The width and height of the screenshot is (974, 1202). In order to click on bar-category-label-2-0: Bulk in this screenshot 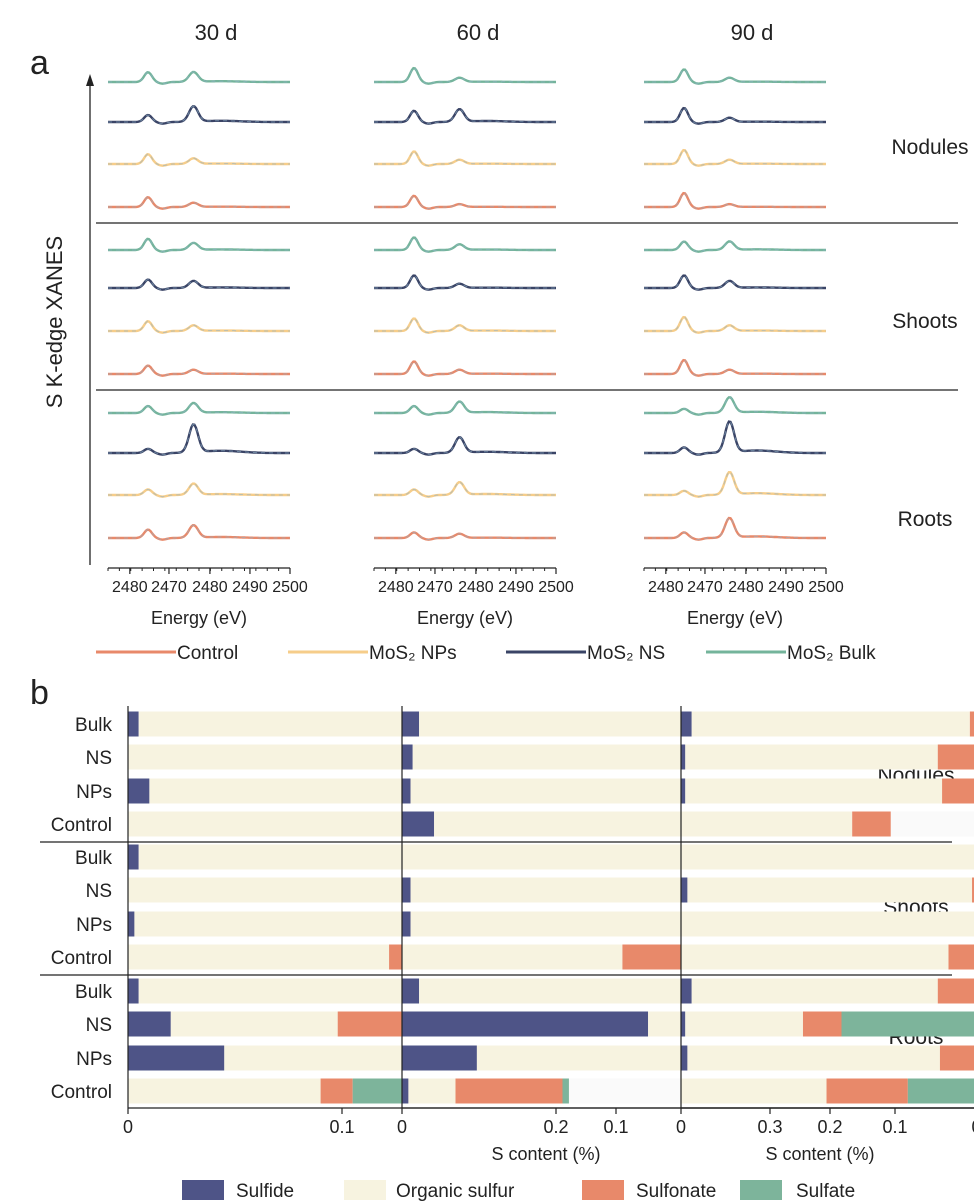, I will do `click(93, 992)`.